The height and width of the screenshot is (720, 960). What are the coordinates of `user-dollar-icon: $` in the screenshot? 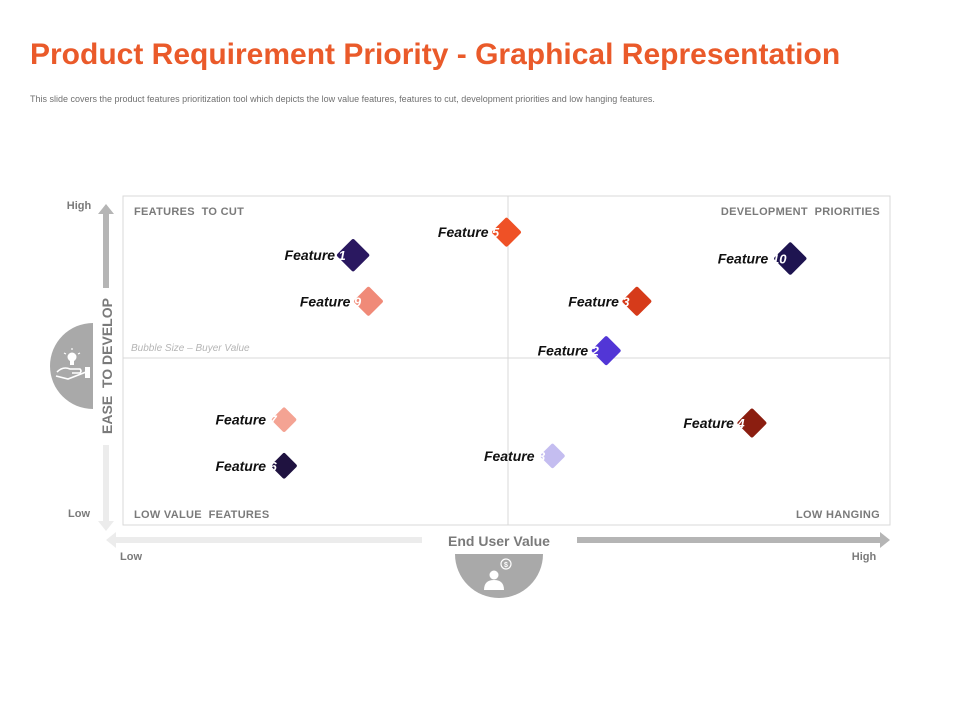 It's located at (498, 574).